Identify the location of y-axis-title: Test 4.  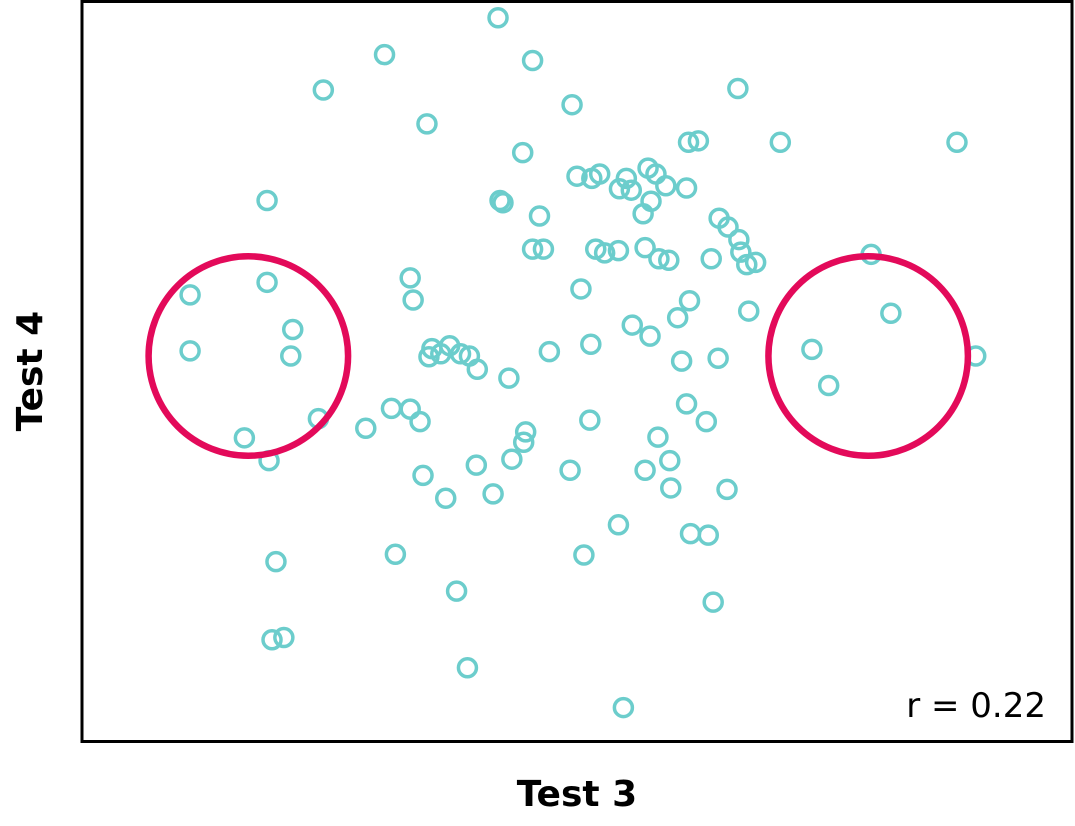
(30, 371).